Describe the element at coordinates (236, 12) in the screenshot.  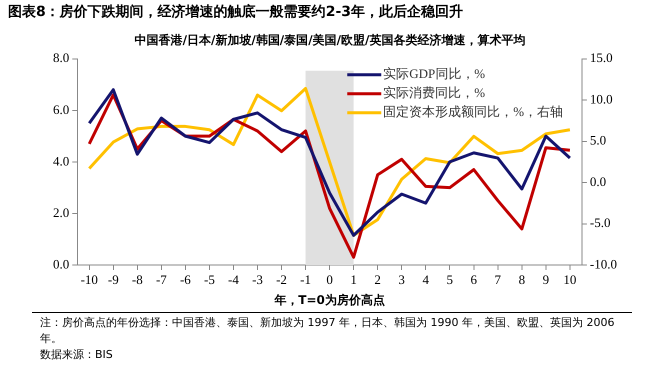
I see `chart-title: 图表8：房价下跌期间，经济增速的触底一般需要约2-3年，此后企稳回升` at that location.